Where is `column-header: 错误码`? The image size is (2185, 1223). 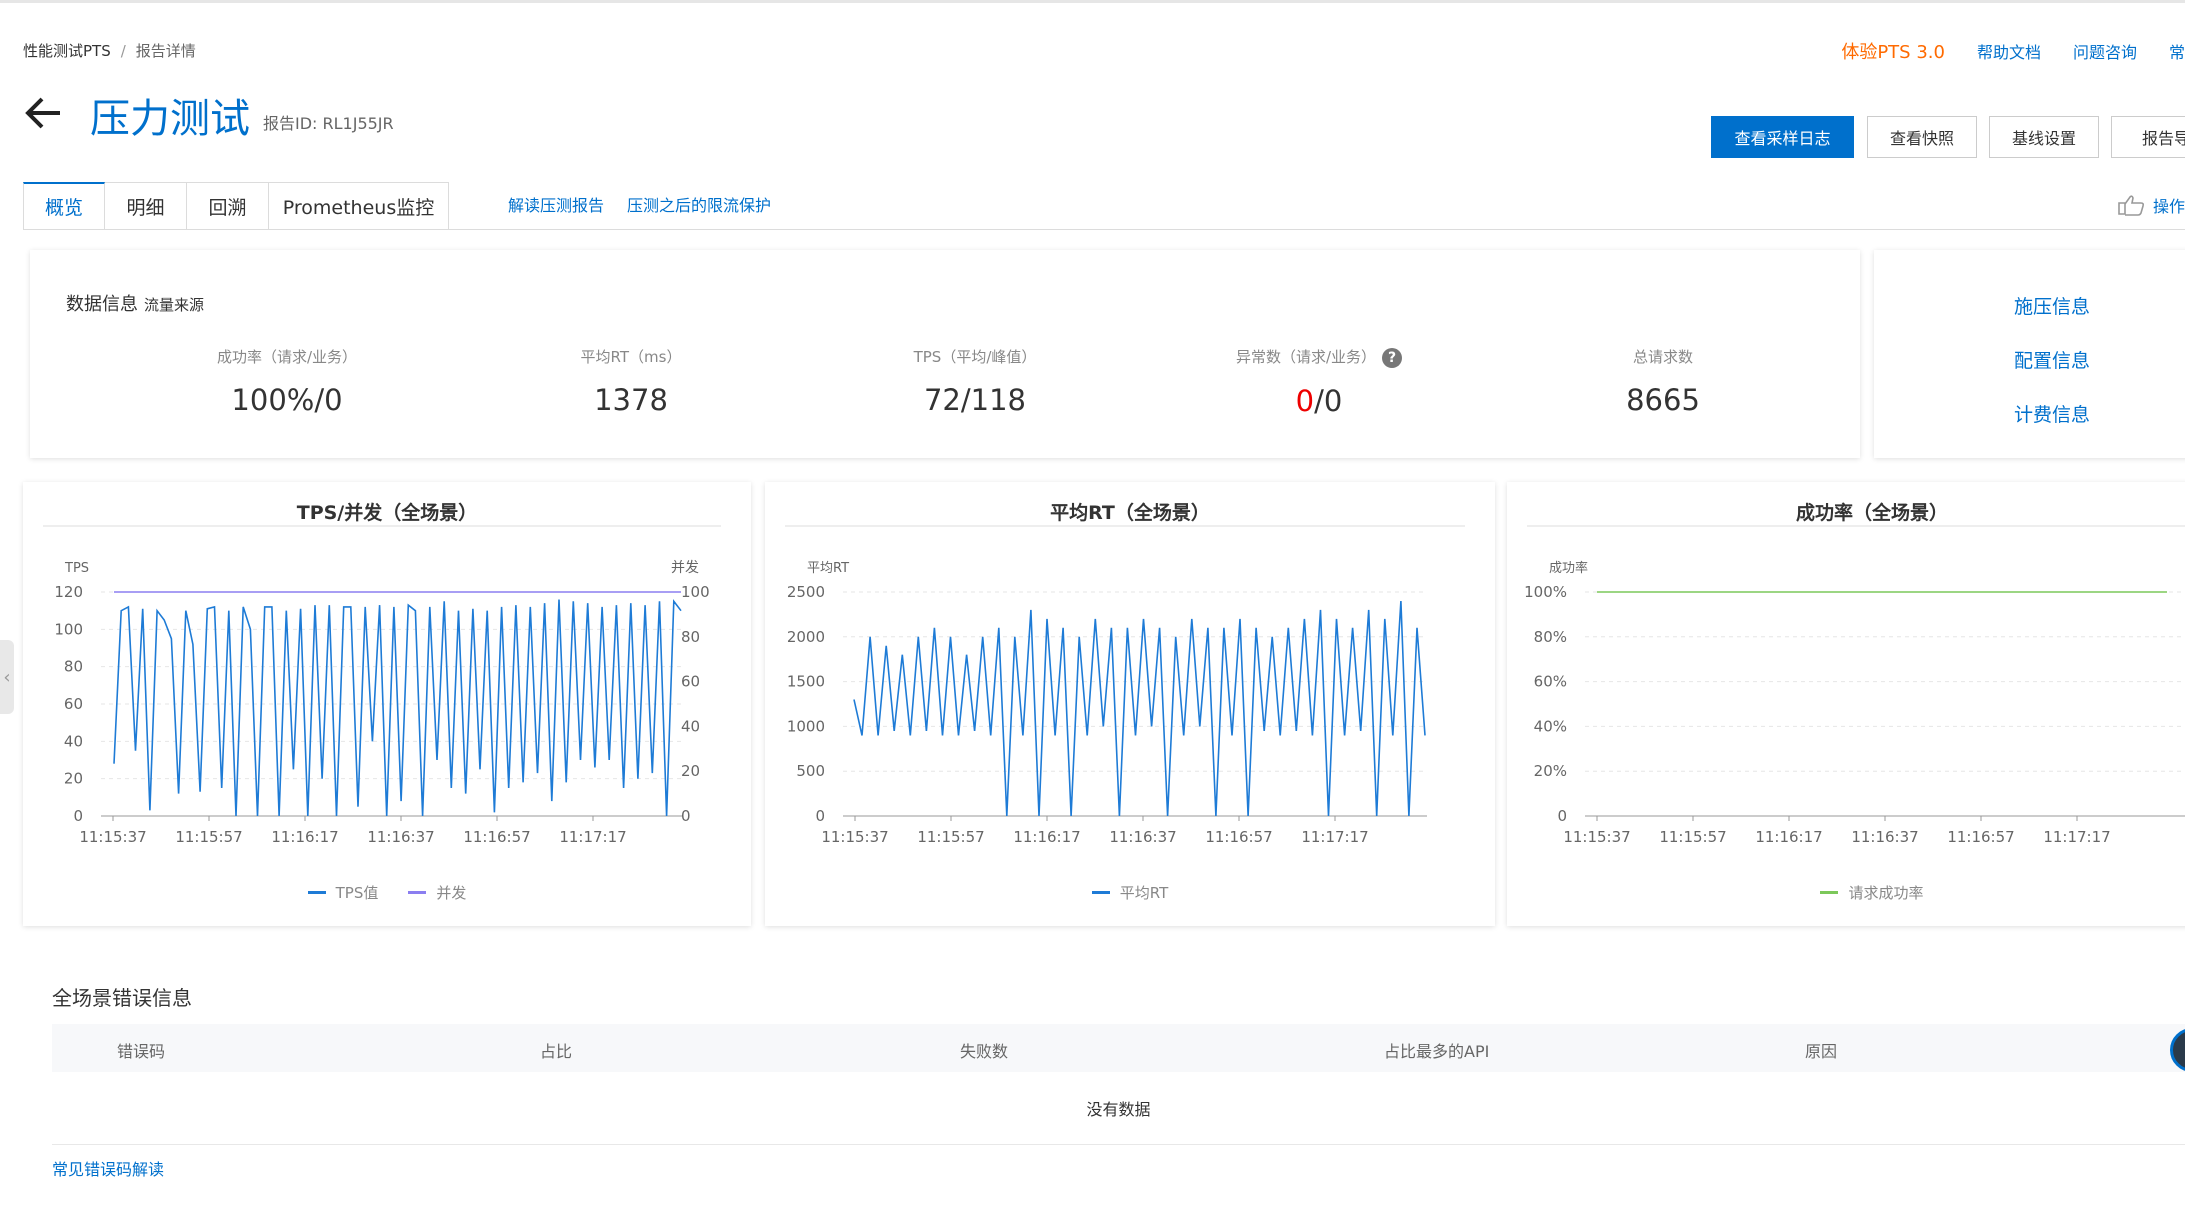 column-header: 错误码 is located at coordinates (141, 1051).